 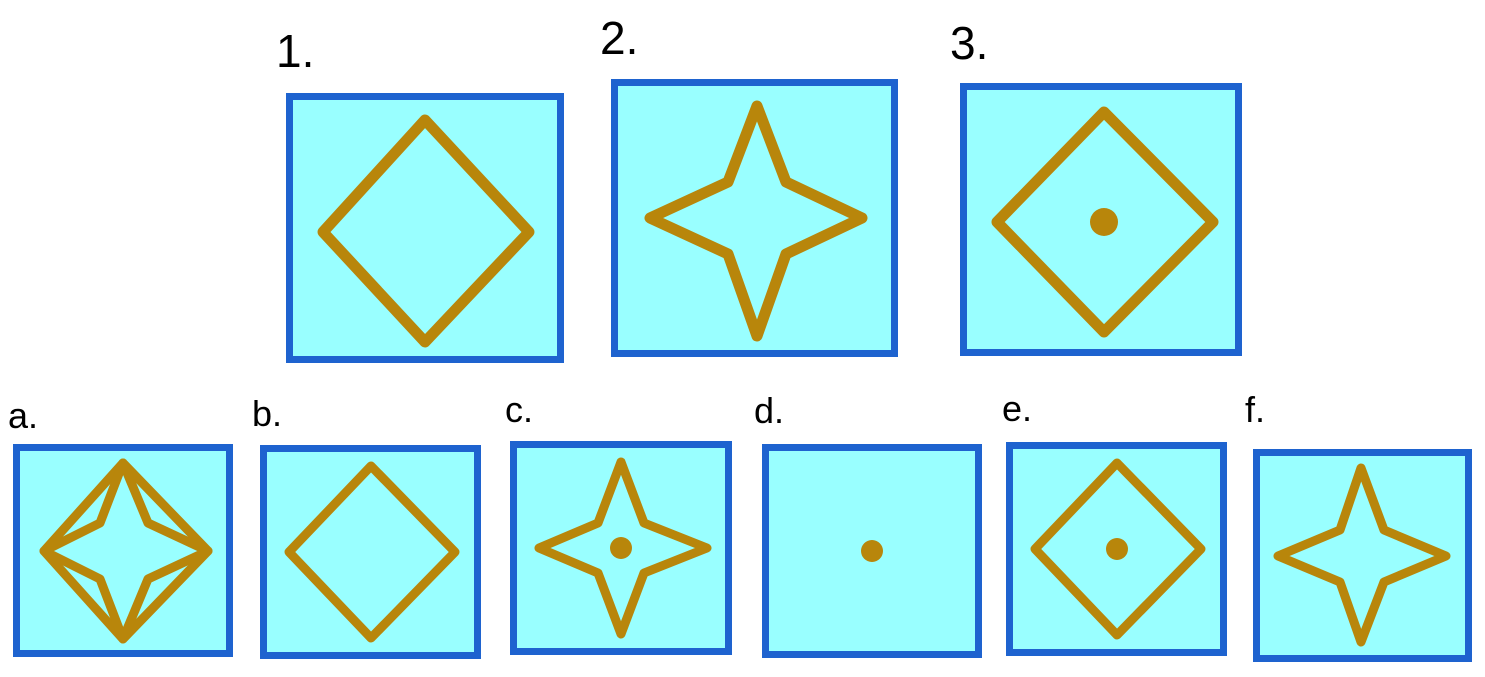 I want to click on question-3-tile, so click(x=1101, y=219).